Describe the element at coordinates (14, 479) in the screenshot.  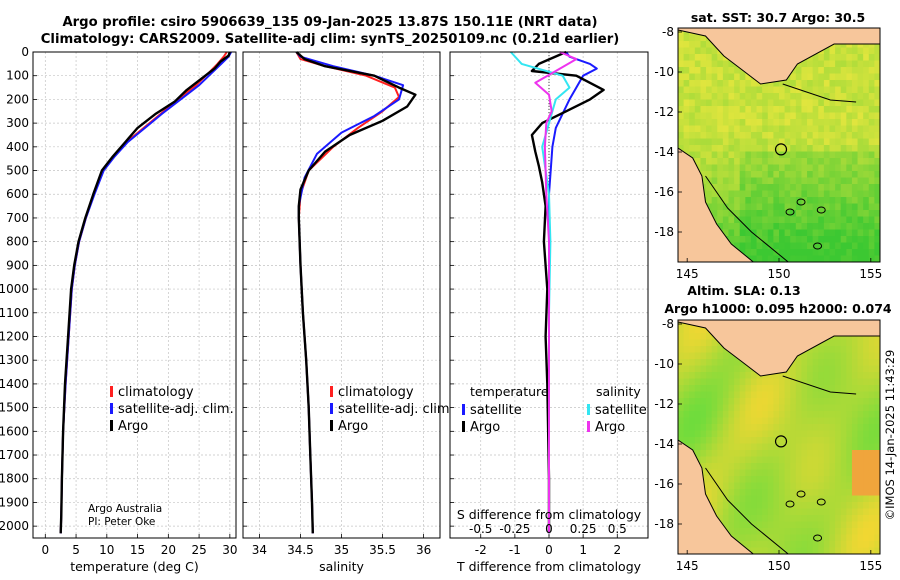
I see `y-tick-label: 1800` at that location.